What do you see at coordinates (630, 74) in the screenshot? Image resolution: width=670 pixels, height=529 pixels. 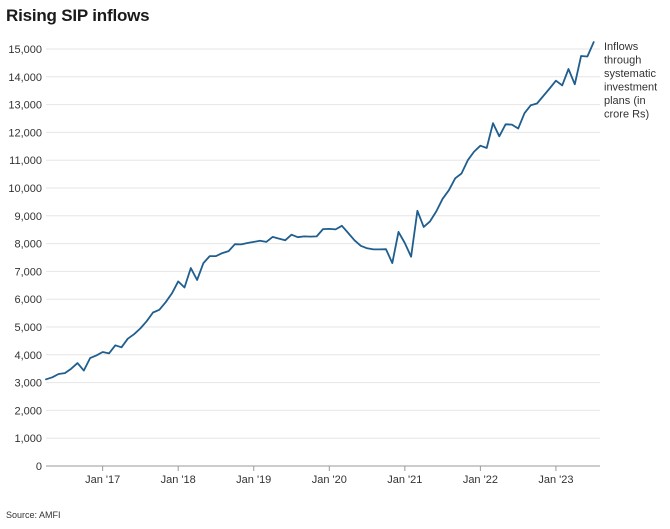 I see `annotation-line: systematic` at bounding box center [630, 74].